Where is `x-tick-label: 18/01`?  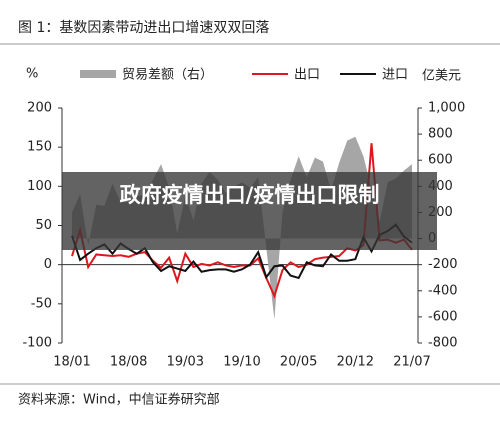
x-tick-label: 18/01 is located at coordinates (71, 362).